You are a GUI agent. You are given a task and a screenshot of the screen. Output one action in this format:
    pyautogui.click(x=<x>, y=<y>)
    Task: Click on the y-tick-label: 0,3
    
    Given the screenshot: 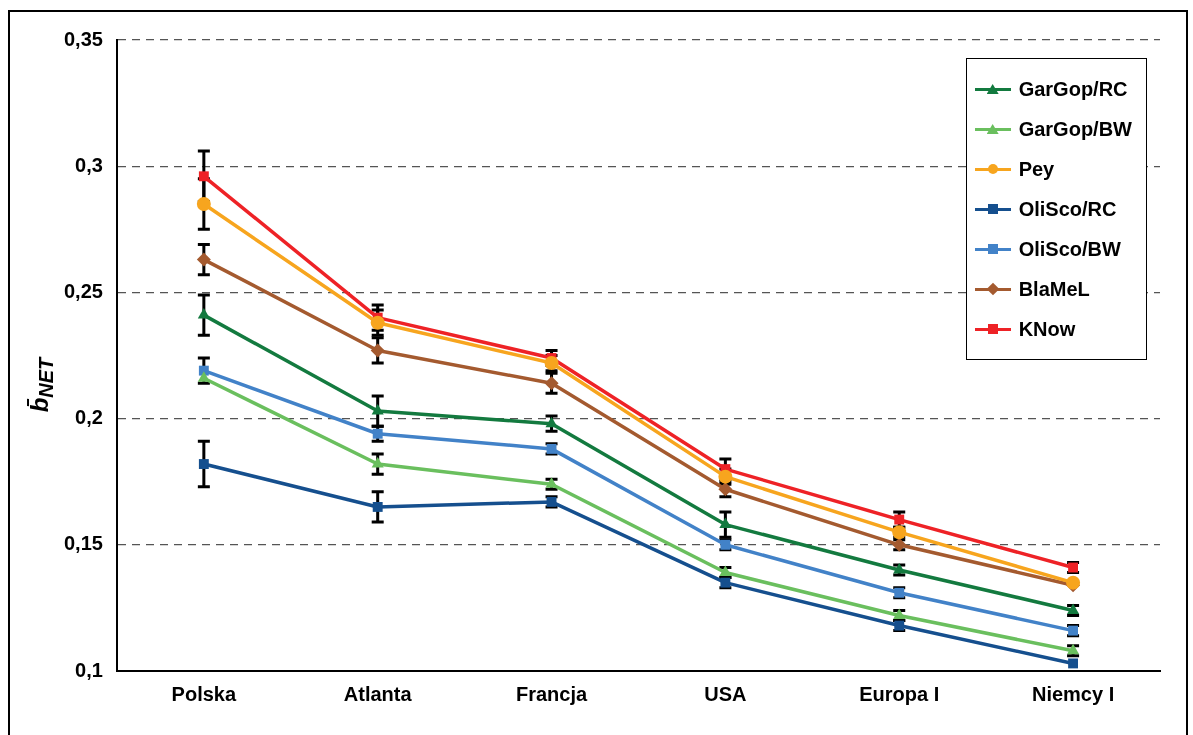 What is the action you would take?
    pyautogui.click(x=89, y=164)
    